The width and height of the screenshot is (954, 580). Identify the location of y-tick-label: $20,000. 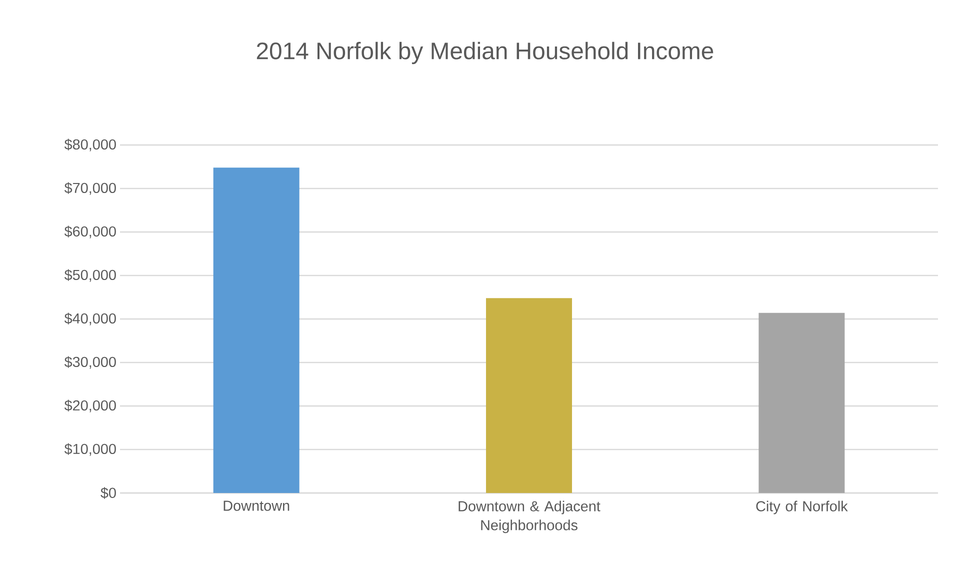
(90, 406).